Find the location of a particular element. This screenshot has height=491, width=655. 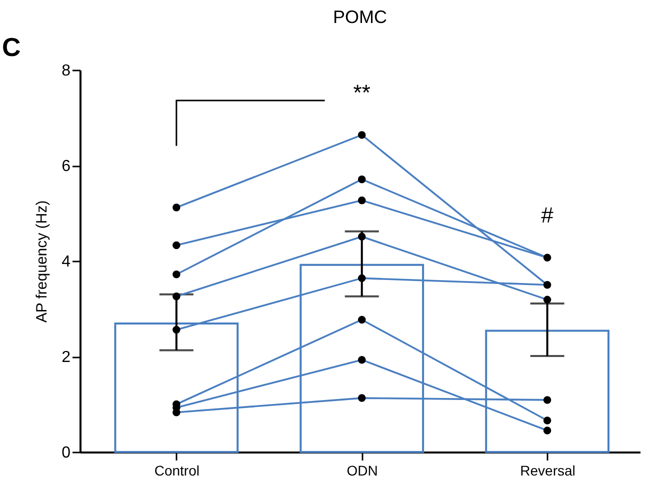

annotation: ** is located at coordinates (362, 92).